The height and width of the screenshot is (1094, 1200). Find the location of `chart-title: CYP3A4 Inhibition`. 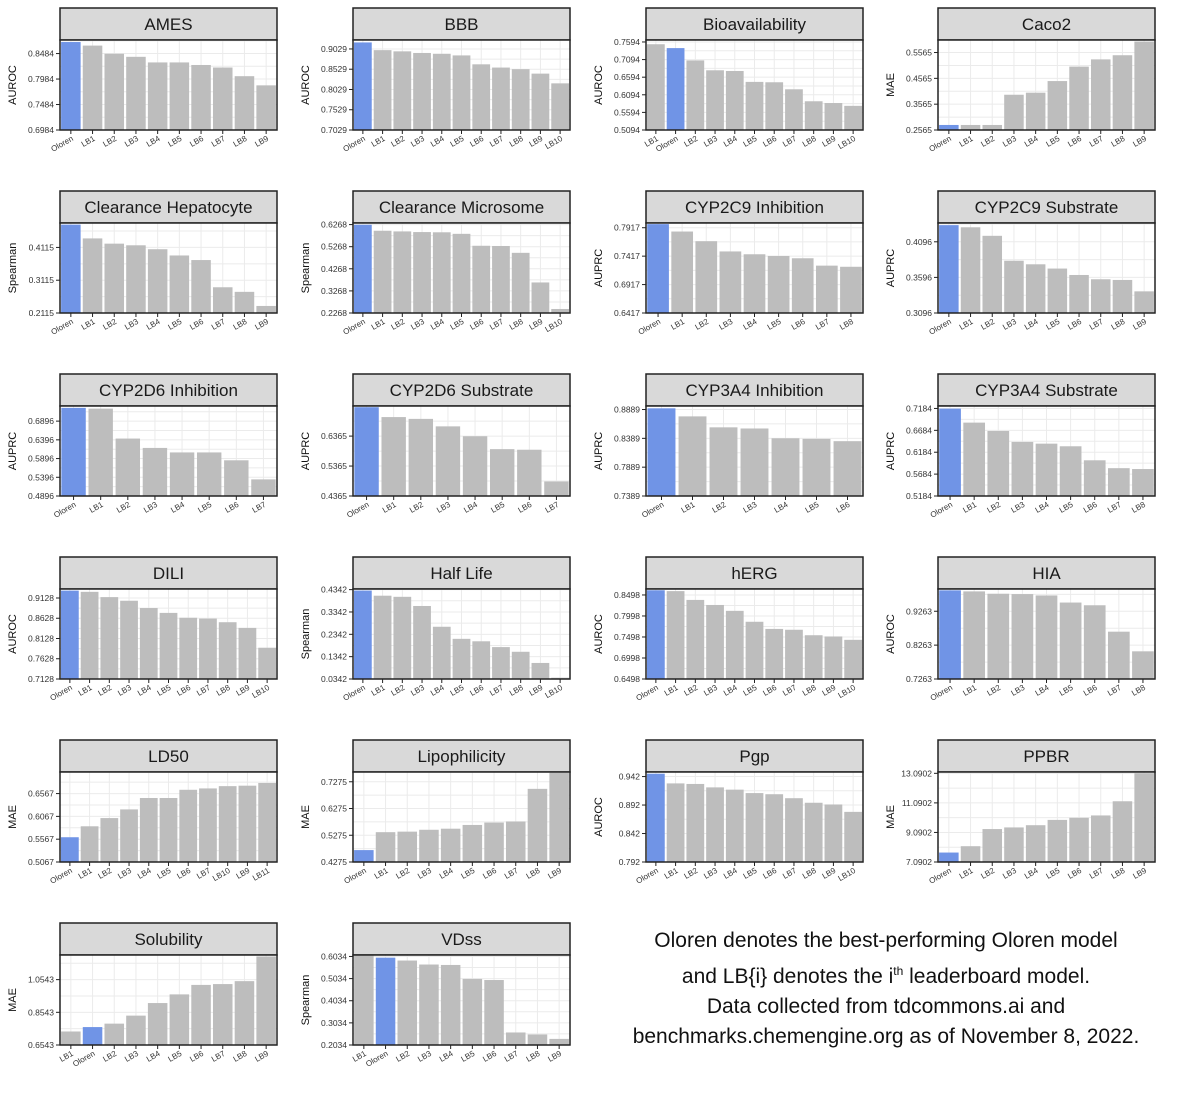

chart-title: CYP3A4 Inhibition is located at coordinates (755, 390).